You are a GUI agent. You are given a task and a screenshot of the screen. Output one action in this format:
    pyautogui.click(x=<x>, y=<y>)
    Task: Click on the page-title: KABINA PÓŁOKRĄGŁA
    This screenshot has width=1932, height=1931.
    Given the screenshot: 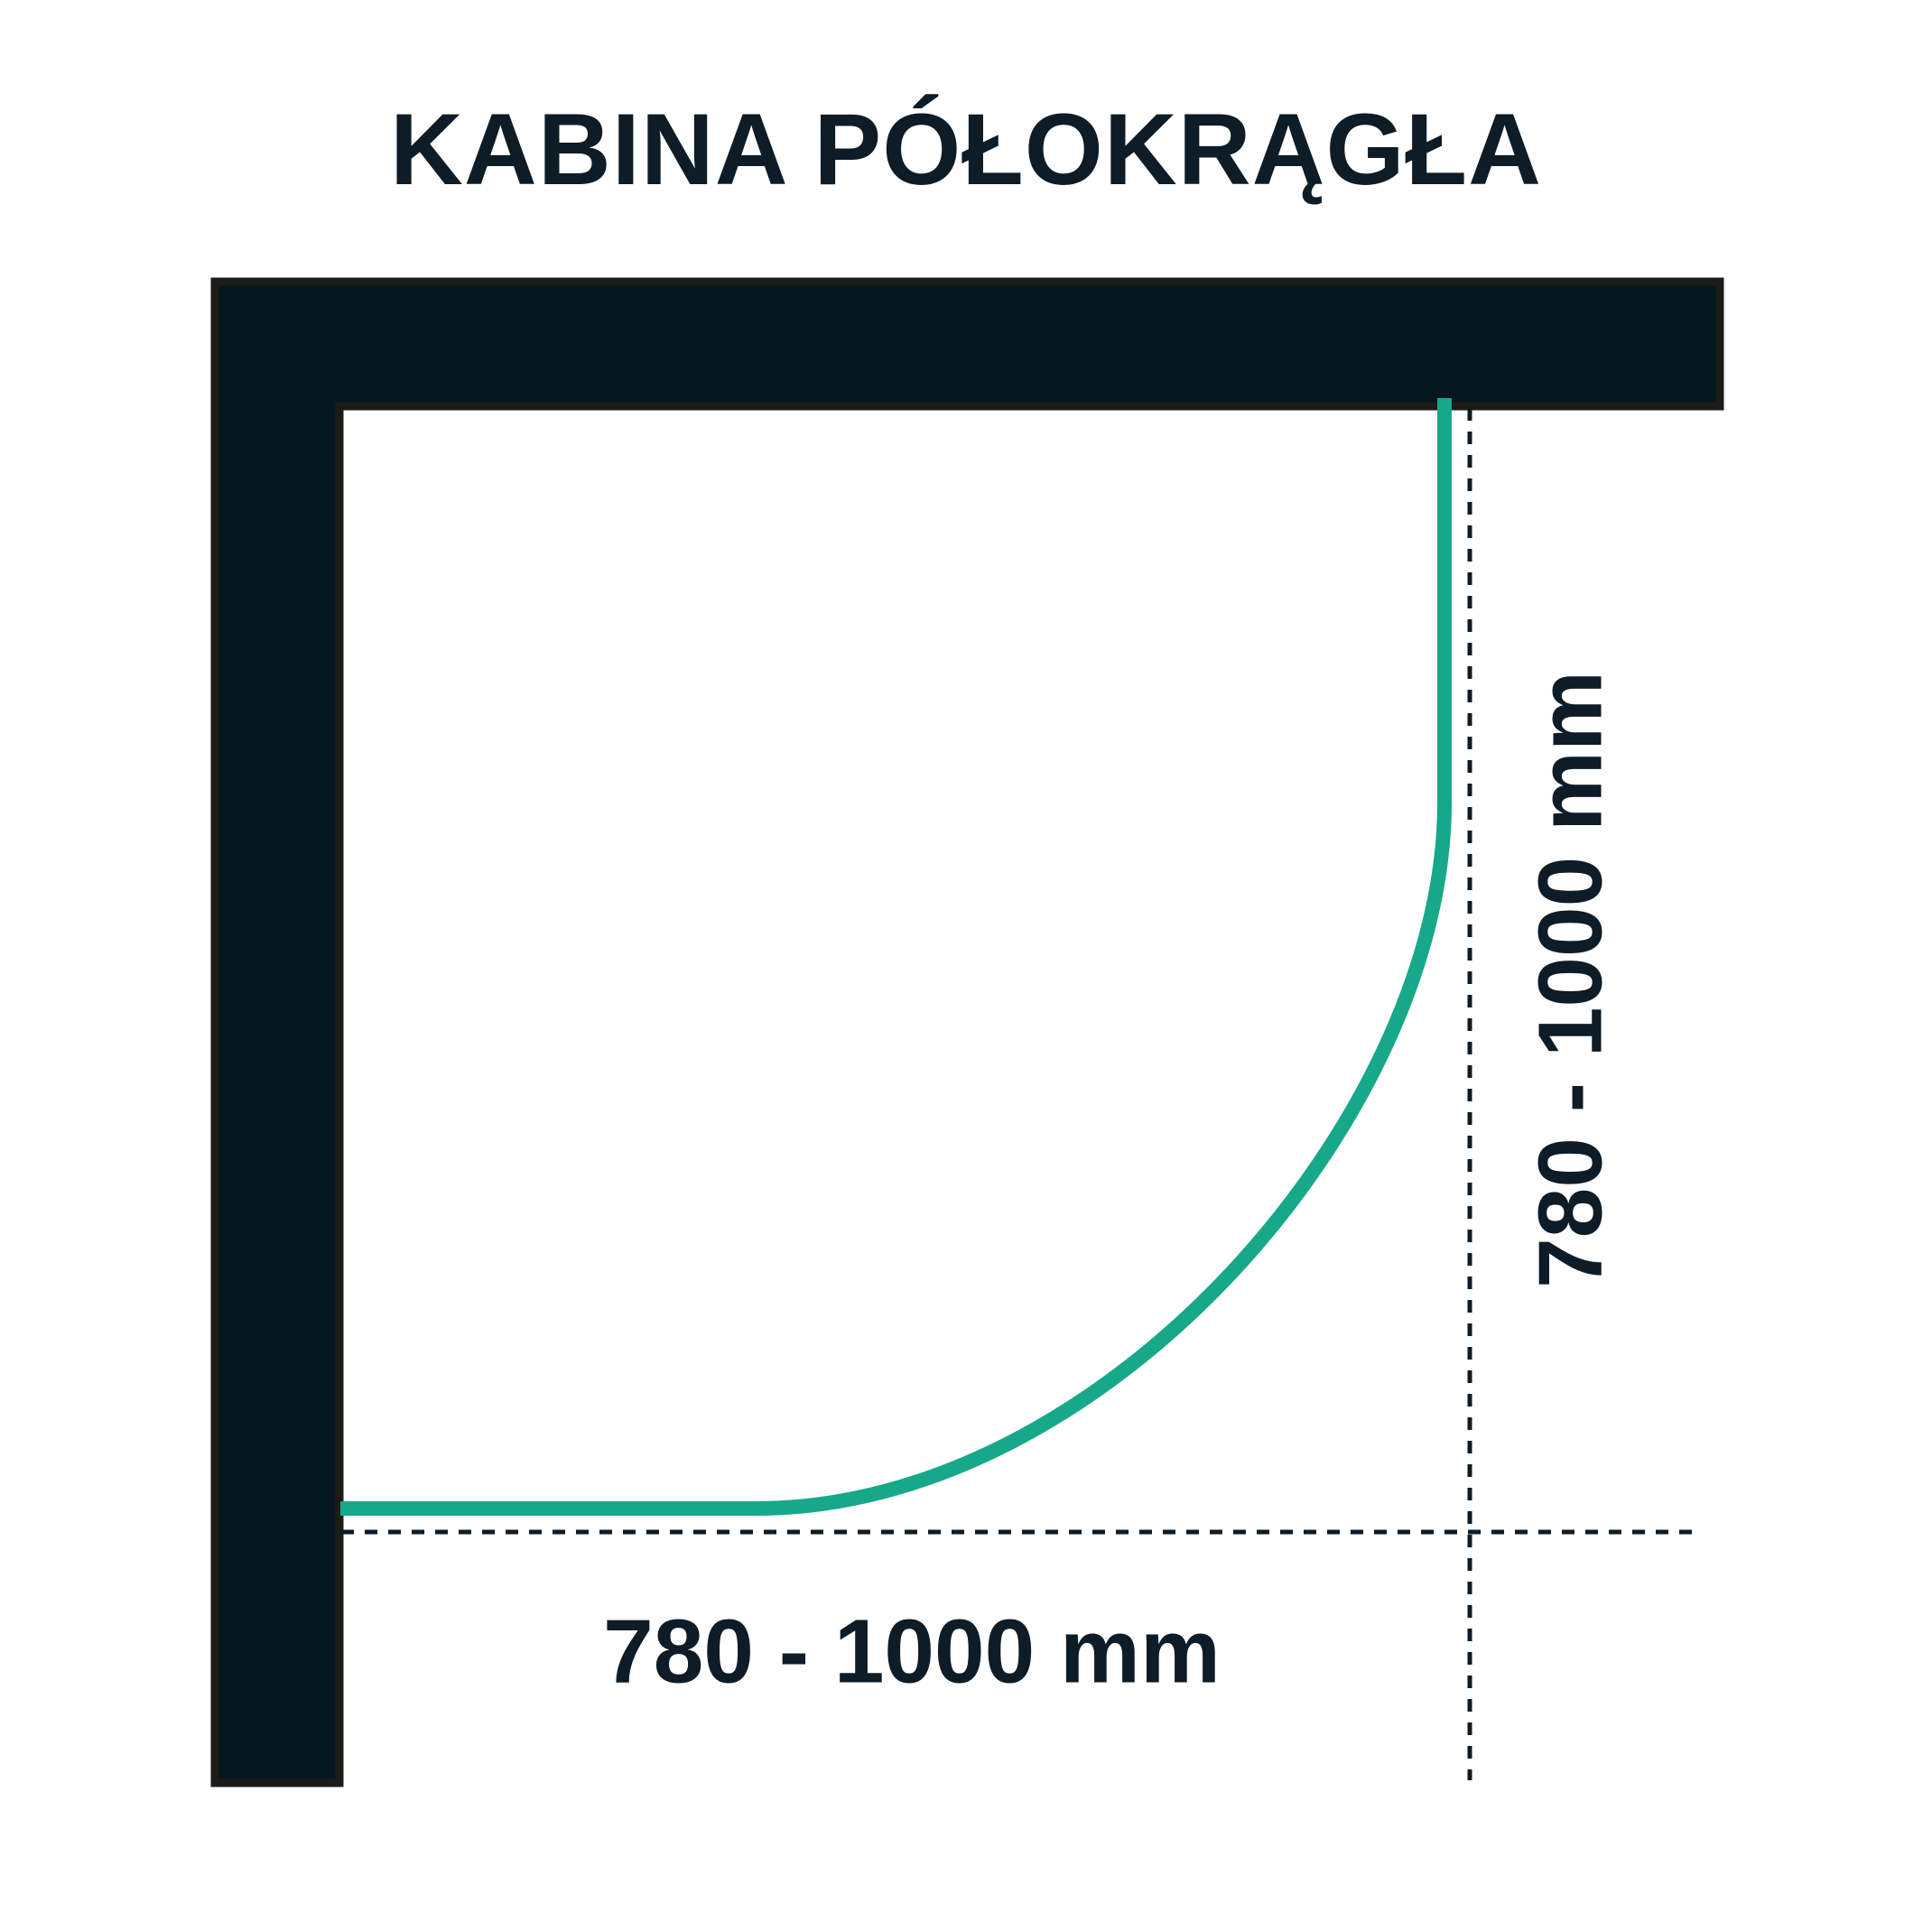 What is the action you would take?
    pyautogui.click(x=966, y=149)
    